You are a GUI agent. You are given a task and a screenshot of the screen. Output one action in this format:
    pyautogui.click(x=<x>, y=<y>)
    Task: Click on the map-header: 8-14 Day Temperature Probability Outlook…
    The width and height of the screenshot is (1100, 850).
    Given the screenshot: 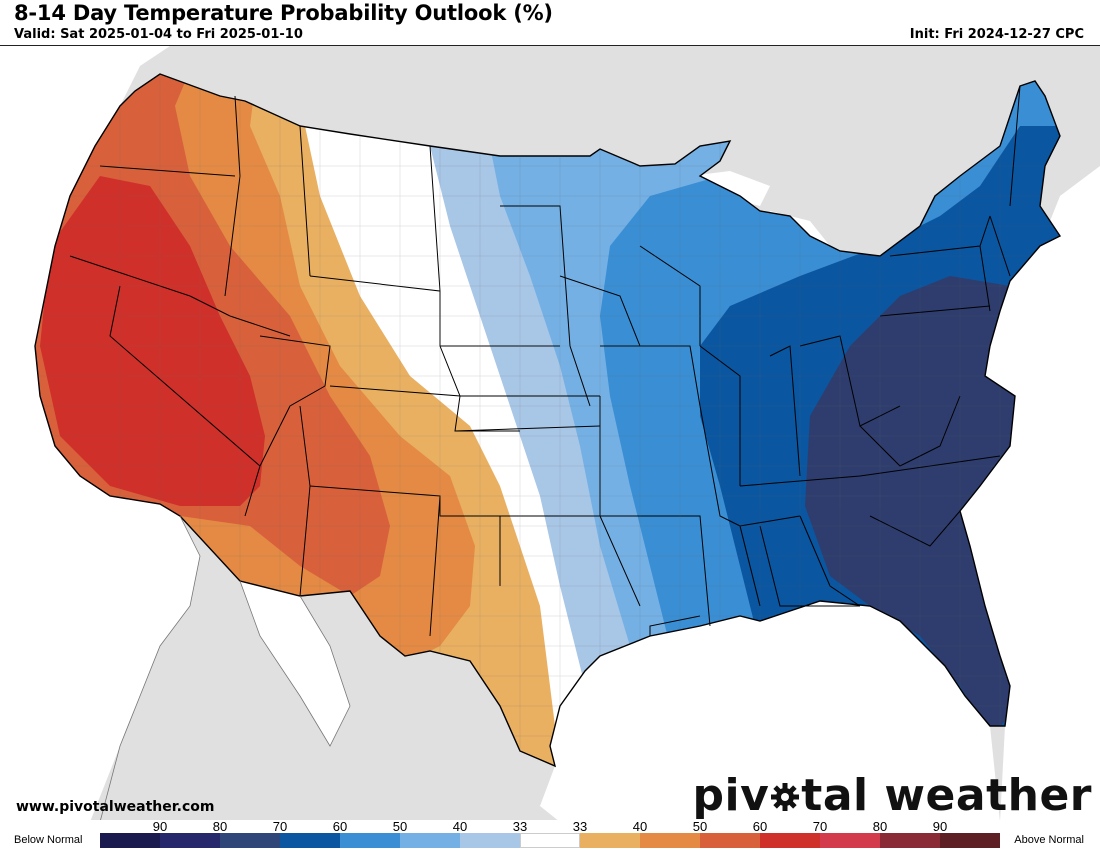 What is the action you would take?
    pyautogui.click(x=550, y=23)
    